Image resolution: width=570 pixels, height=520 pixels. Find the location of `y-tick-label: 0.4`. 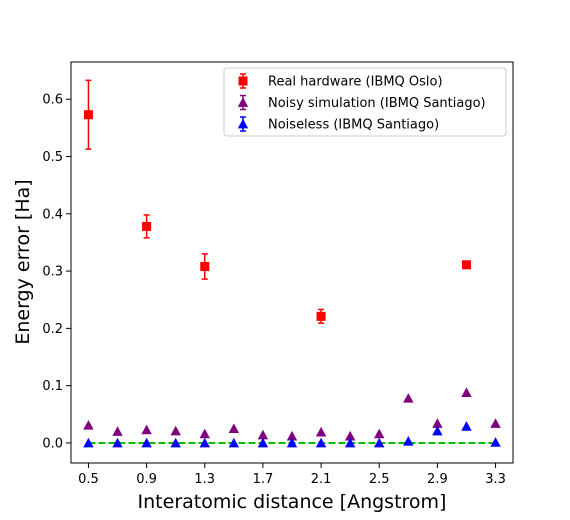

y-tick-label: 0.4 is located at coordinates (52, 214).